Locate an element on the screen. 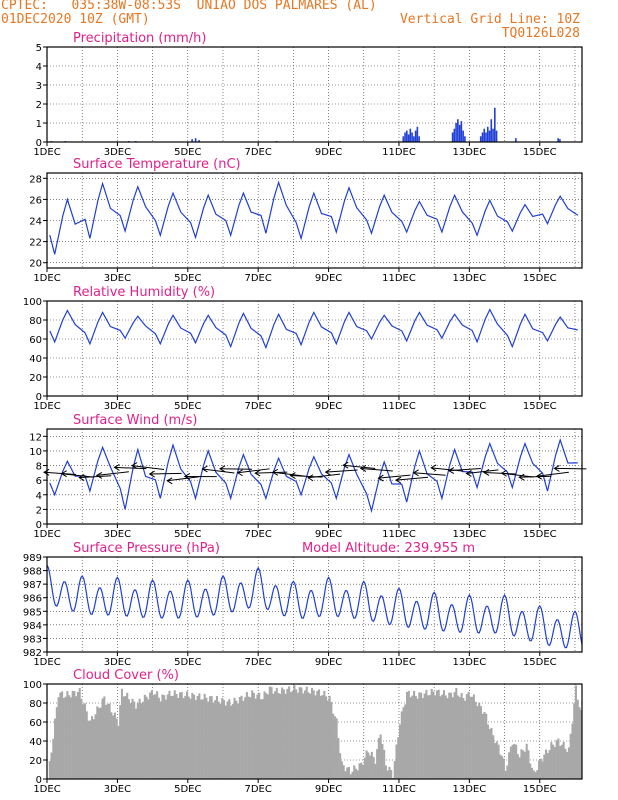 This screenshot has height=800, width=618. panel-annotation: Model Altitude: 239.955 m is located at coordinates (388, 548).